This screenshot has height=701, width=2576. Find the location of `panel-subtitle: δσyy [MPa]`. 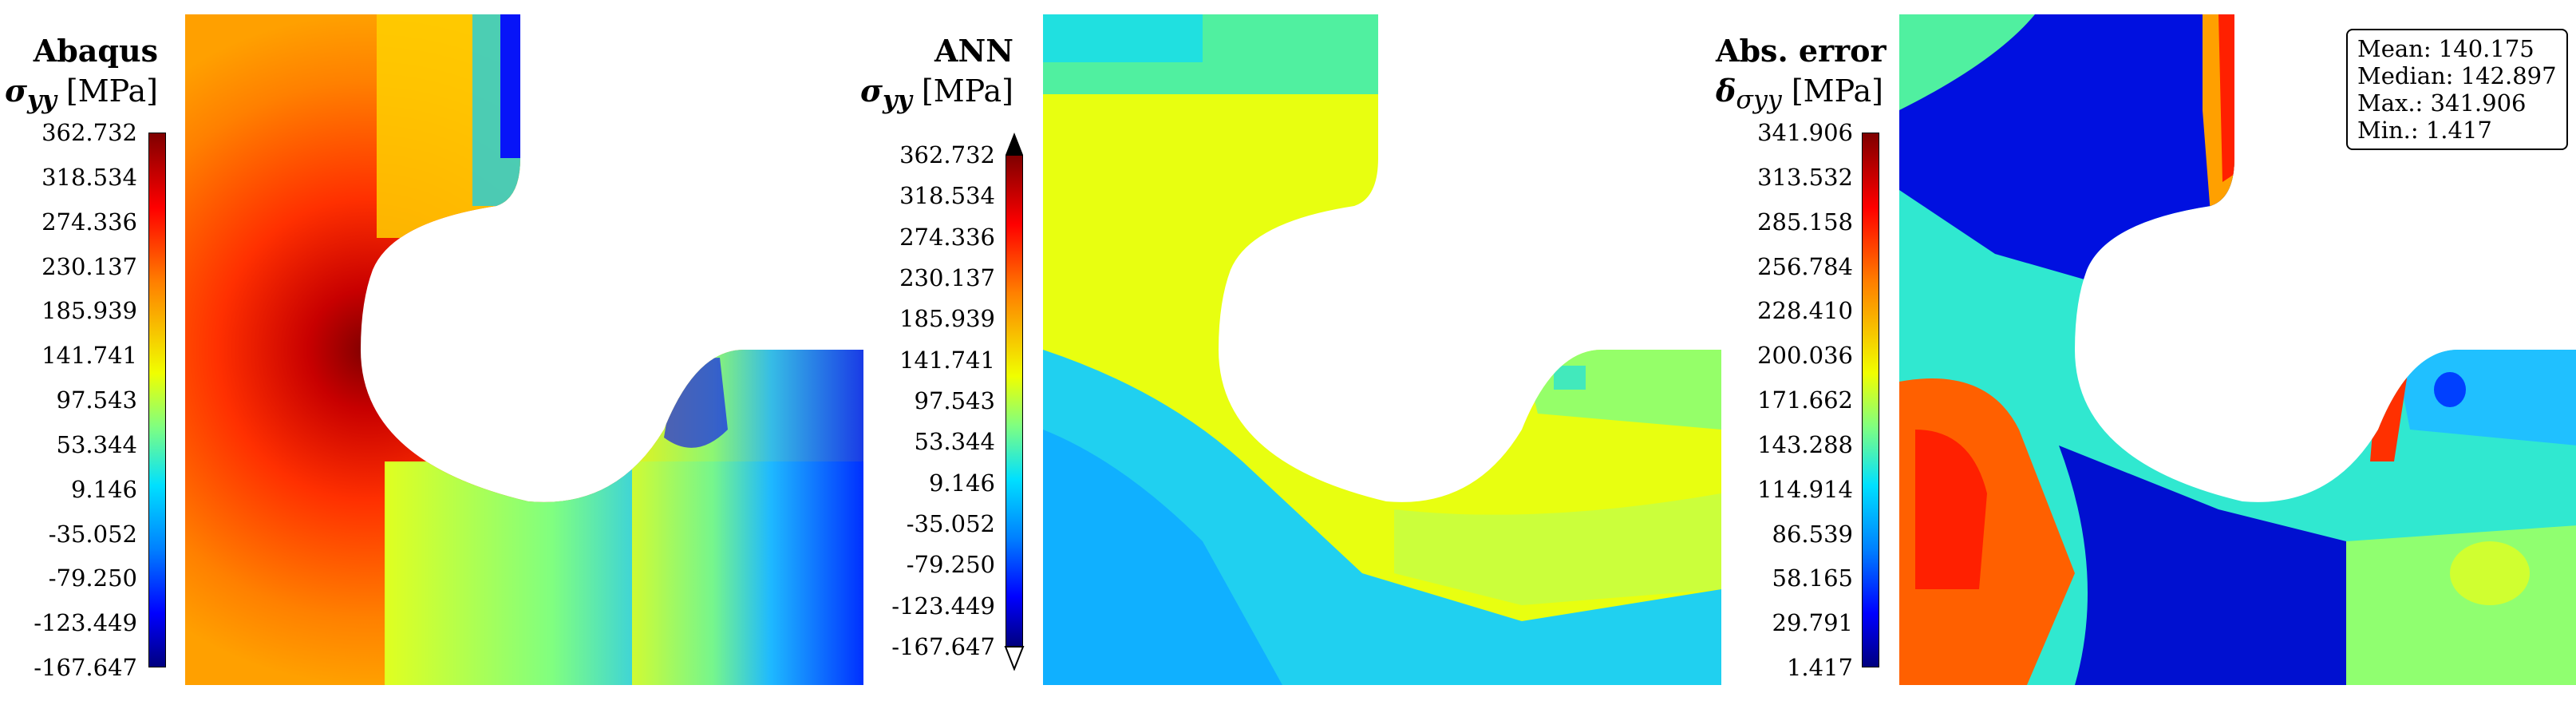

panel-subtitle: δσyy [MPa] is located at coordinates (1799, 96).